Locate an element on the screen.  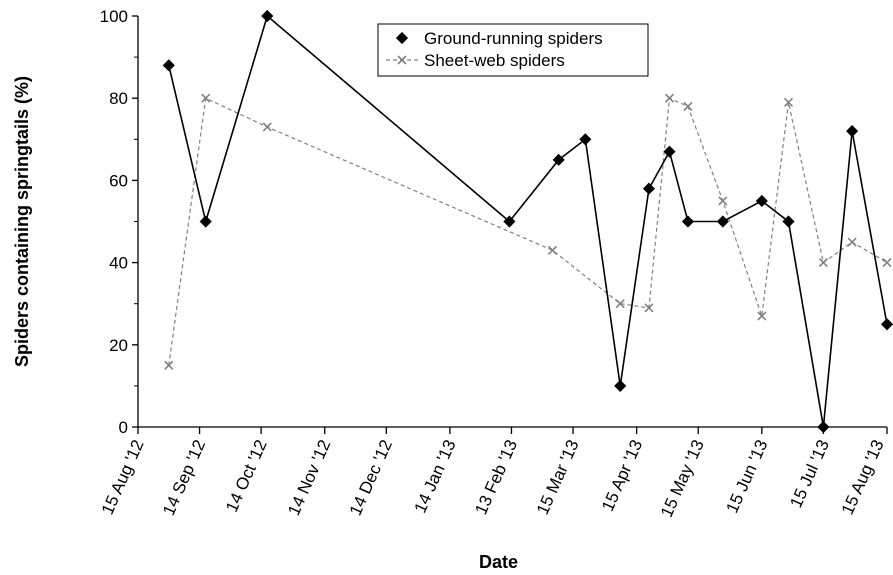
x-tick-label: 15 Jul '13 is located at coordinates (809, 474).